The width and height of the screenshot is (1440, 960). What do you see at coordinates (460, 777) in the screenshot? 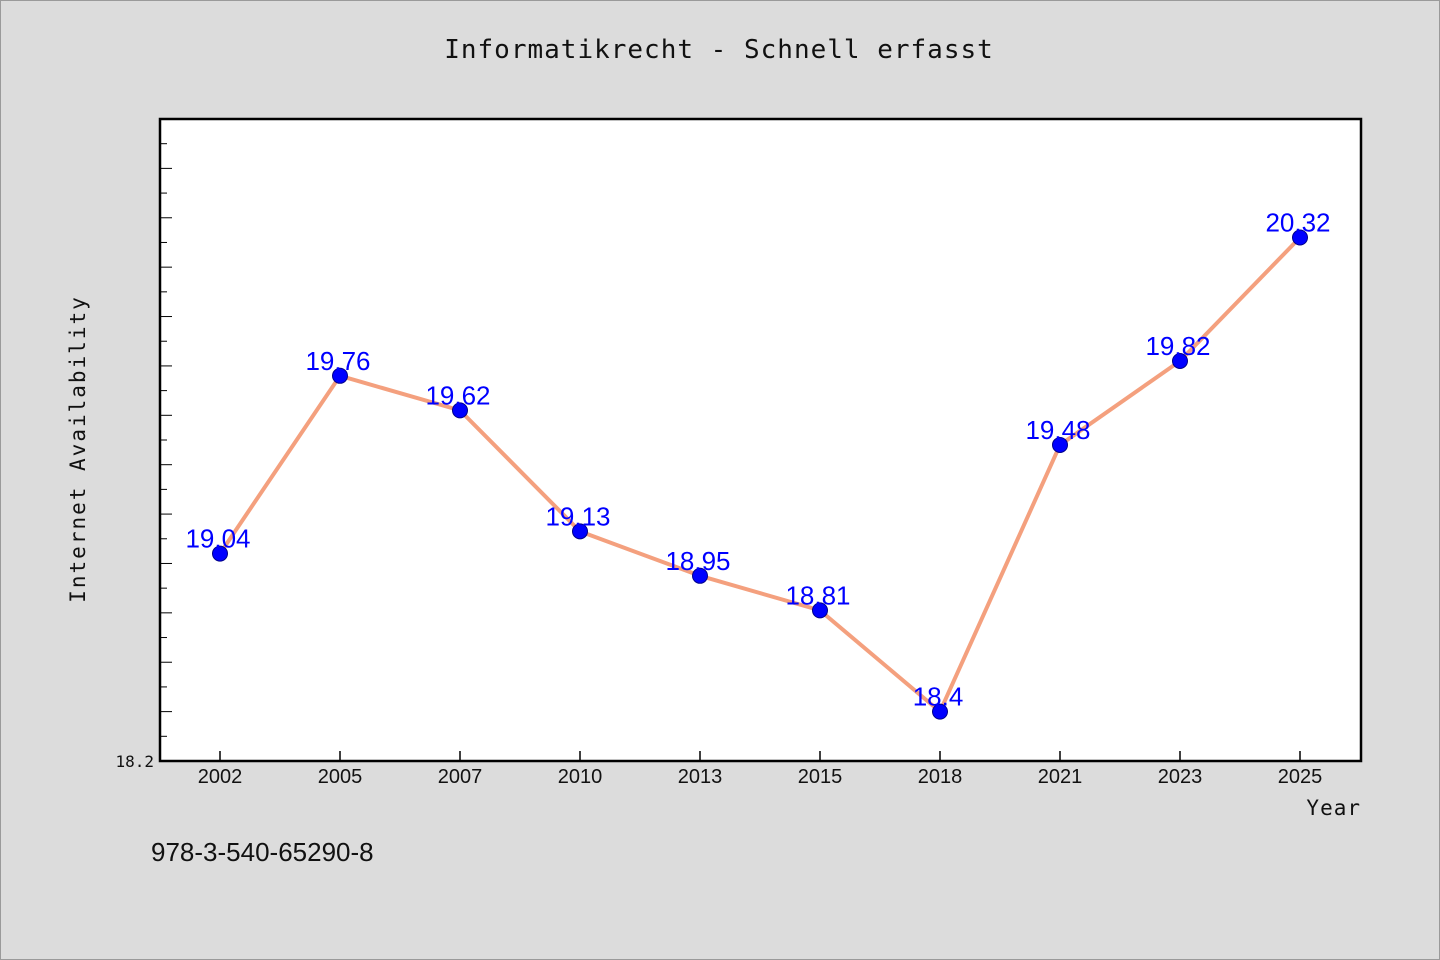
I see `x-tick-label: 2007` at bounding box center [460, 777].